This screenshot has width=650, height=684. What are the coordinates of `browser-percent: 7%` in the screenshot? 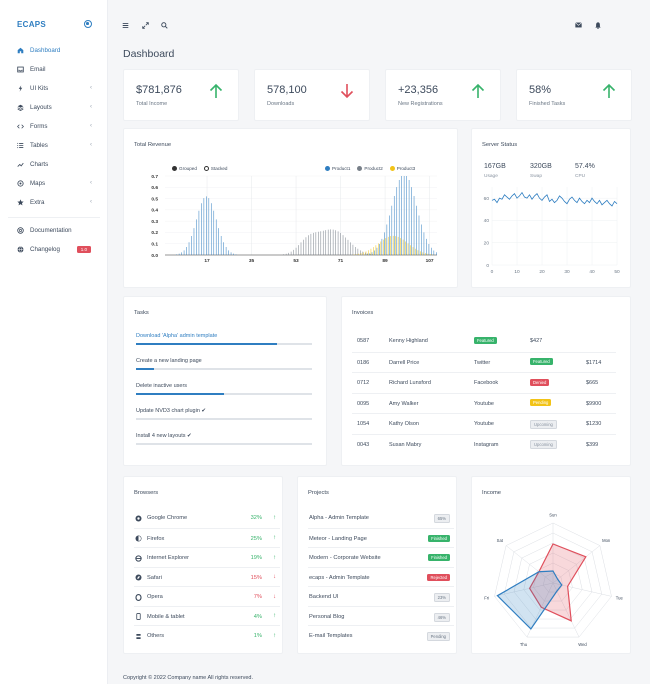 It's located at (257, 597).